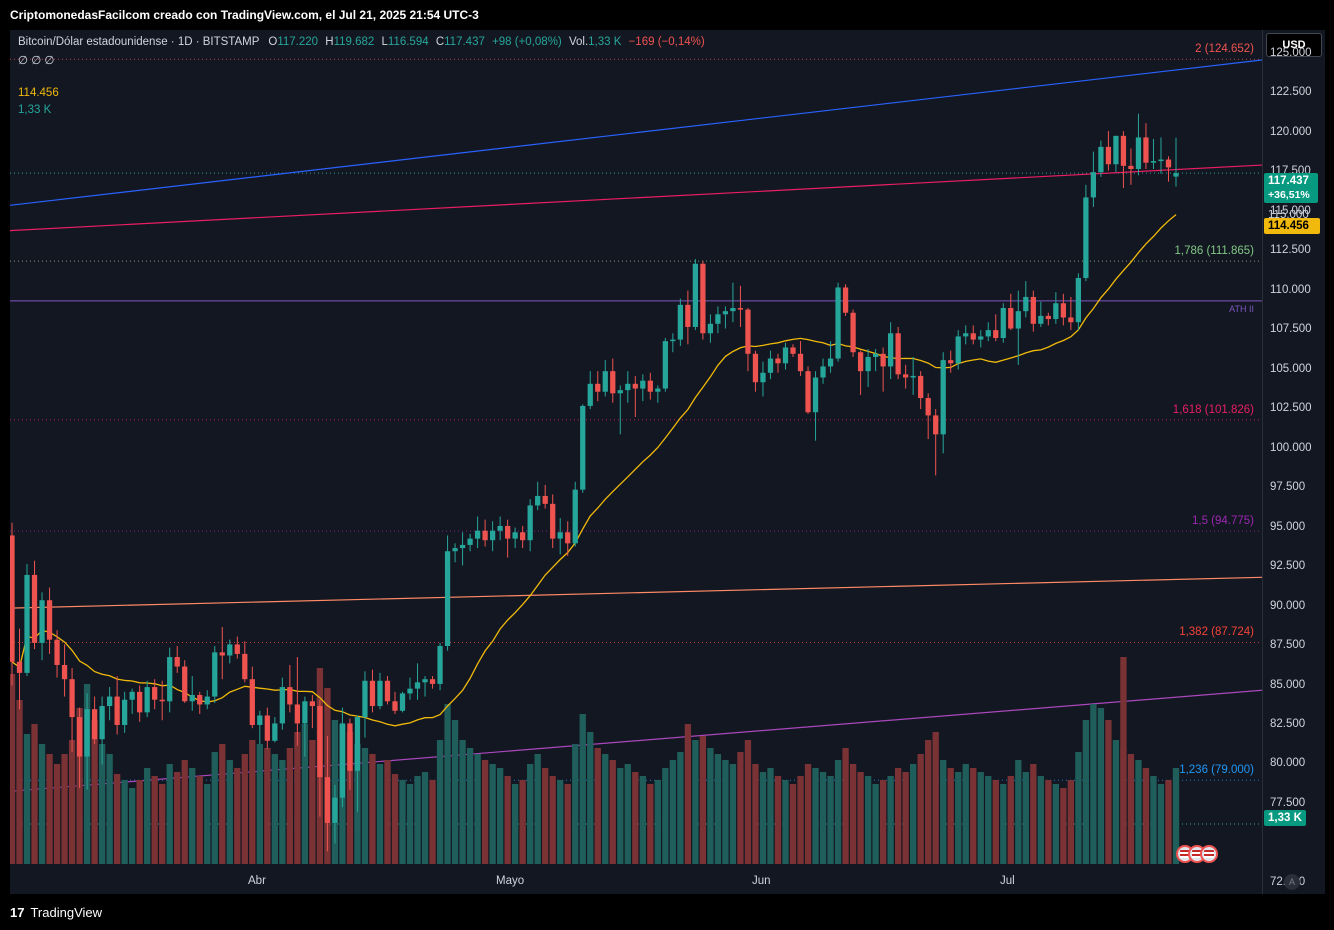 Image resolution: width=1334 pixels, height=930 pixels. What do you see at coordinates (1291, 188) in the screenshot?
I see `last-price-tag: 117.437 +36,51%` at bounding box center [1291, 188].